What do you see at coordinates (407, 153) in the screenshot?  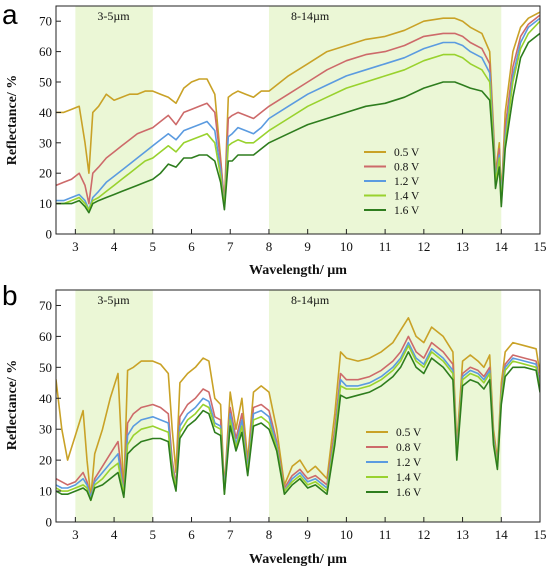 I see `panel-a-legend-label: 0.5 V` at bounding box center [407, 153].